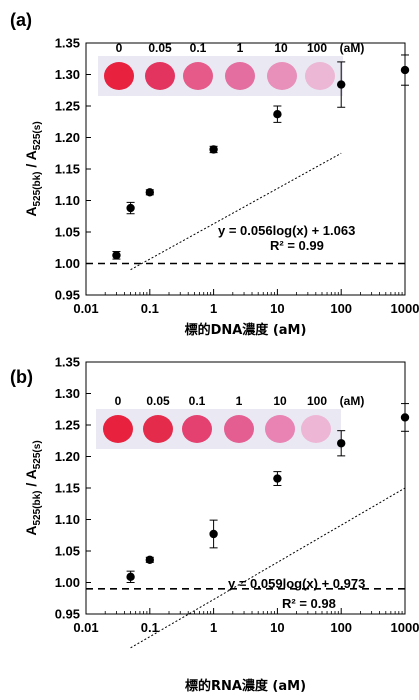 This screenshot has height=700, width=419. Describe the element at coordinates (286, 230) in the screenshot. I see `fit-equation: y = 0.056log(x) + 1.063` at that location.